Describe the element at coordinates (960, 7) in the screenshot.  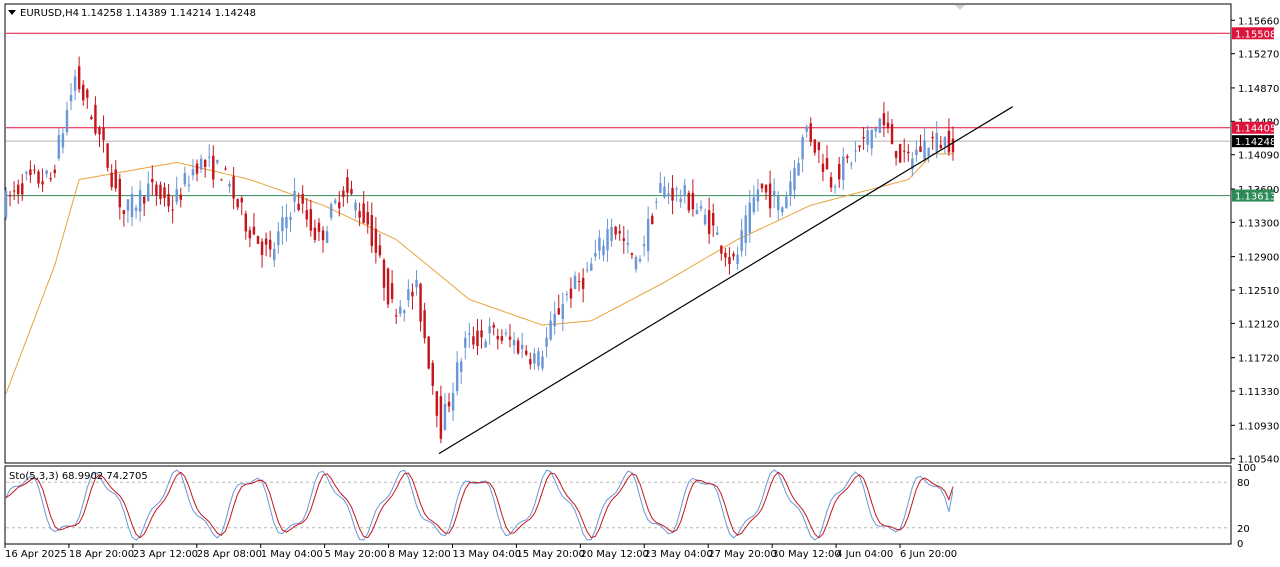
I see `scroll-marker-icon` at that location.